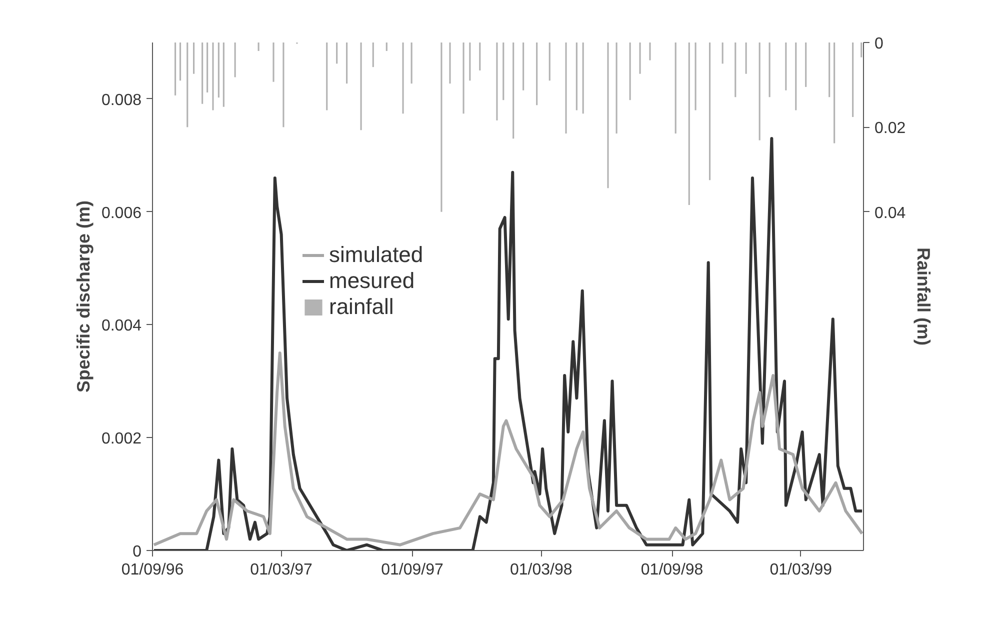 The image size is (985, 622). What do you see at coordinates (879, 44) in the screenshot?
I see `y2-tick-label: 0` at bounding box center [879, 44].